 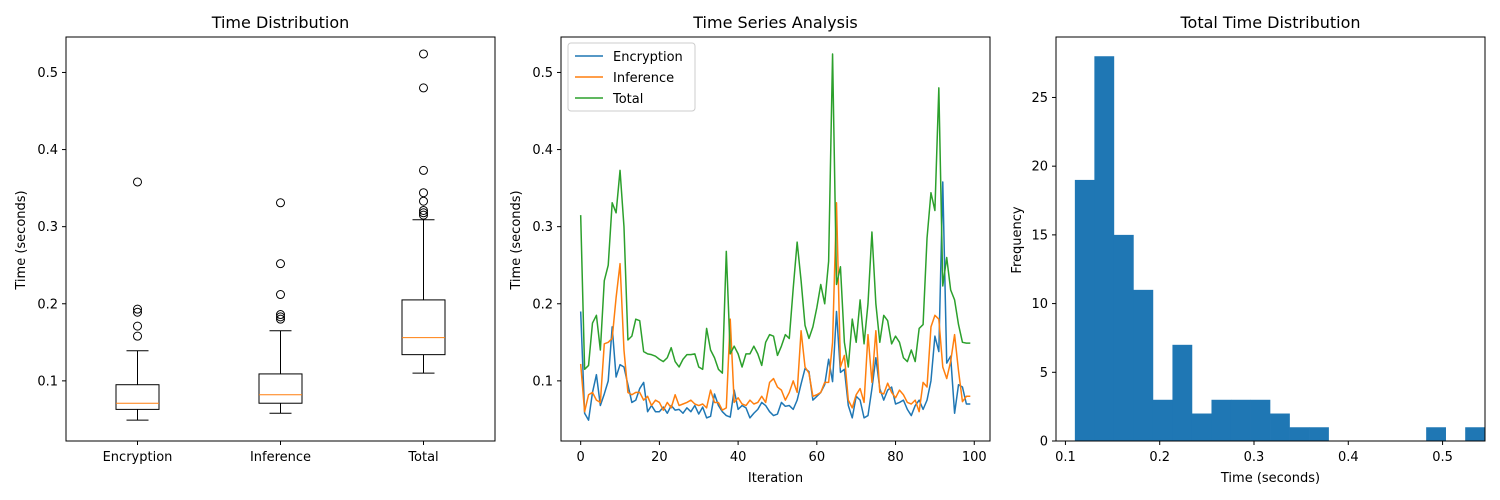 I want to click on x-tick-label: 40, so click(x=738, y=457).